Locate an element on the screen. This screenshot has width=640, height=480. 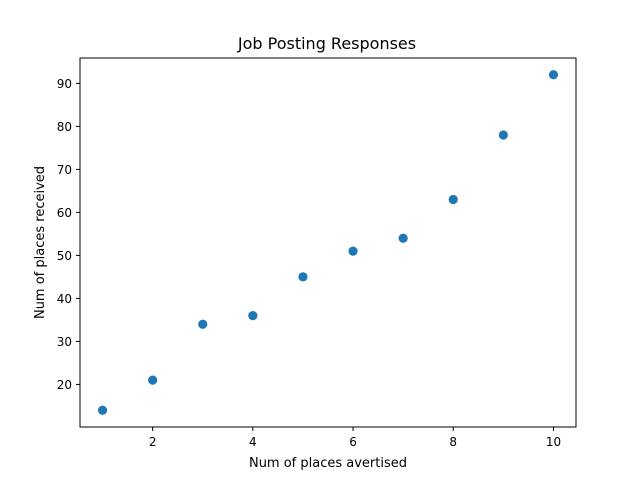
x-tick-label: 10 is located at coordinates (553, 442).